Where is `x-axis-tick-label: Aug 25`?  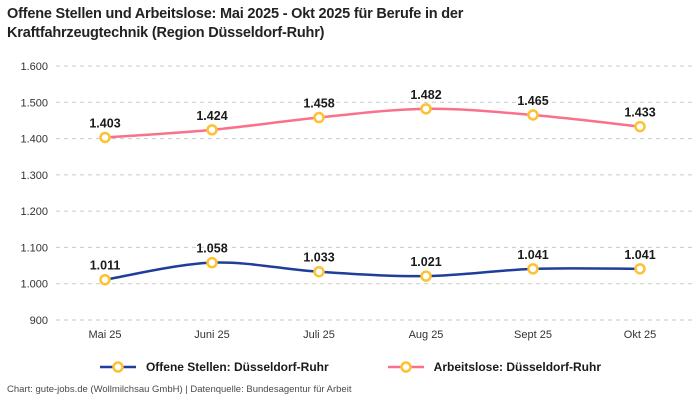 x-axis-tick-label: Aug 25 is located at coordinates (426, 335).